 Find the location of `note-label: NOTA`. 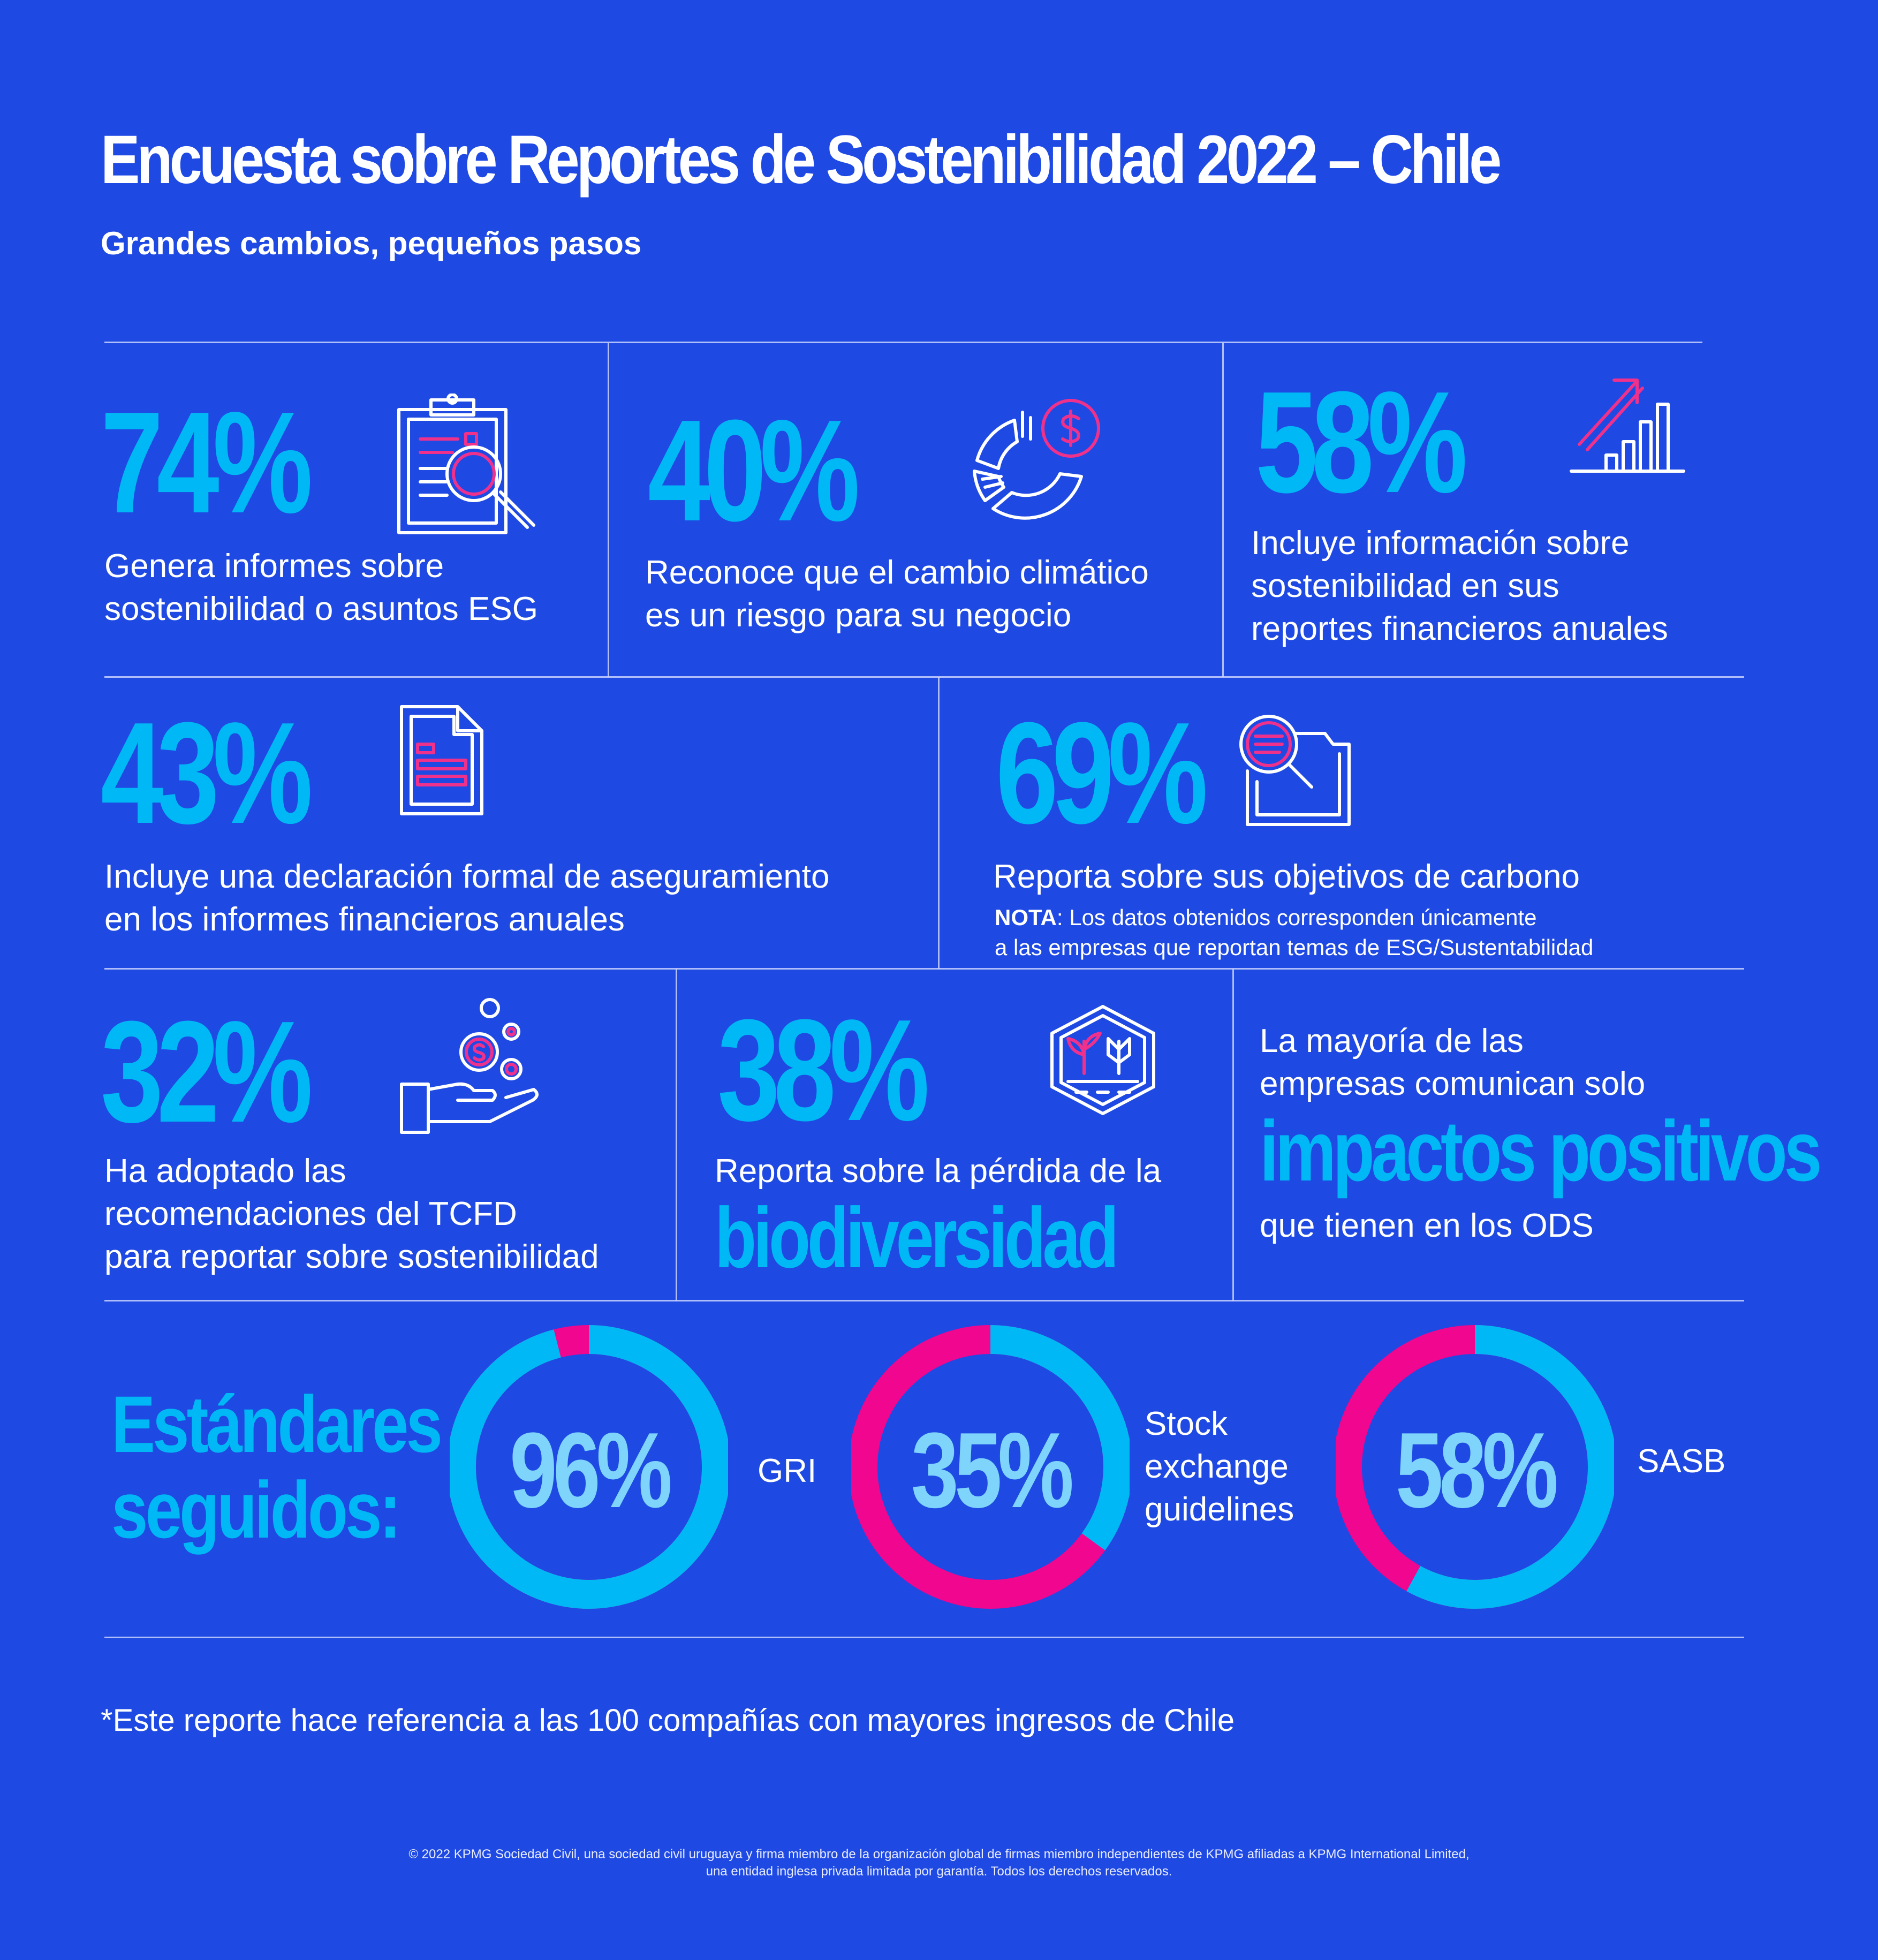

note-label: NOTA is located at coordinates (1026, 918).